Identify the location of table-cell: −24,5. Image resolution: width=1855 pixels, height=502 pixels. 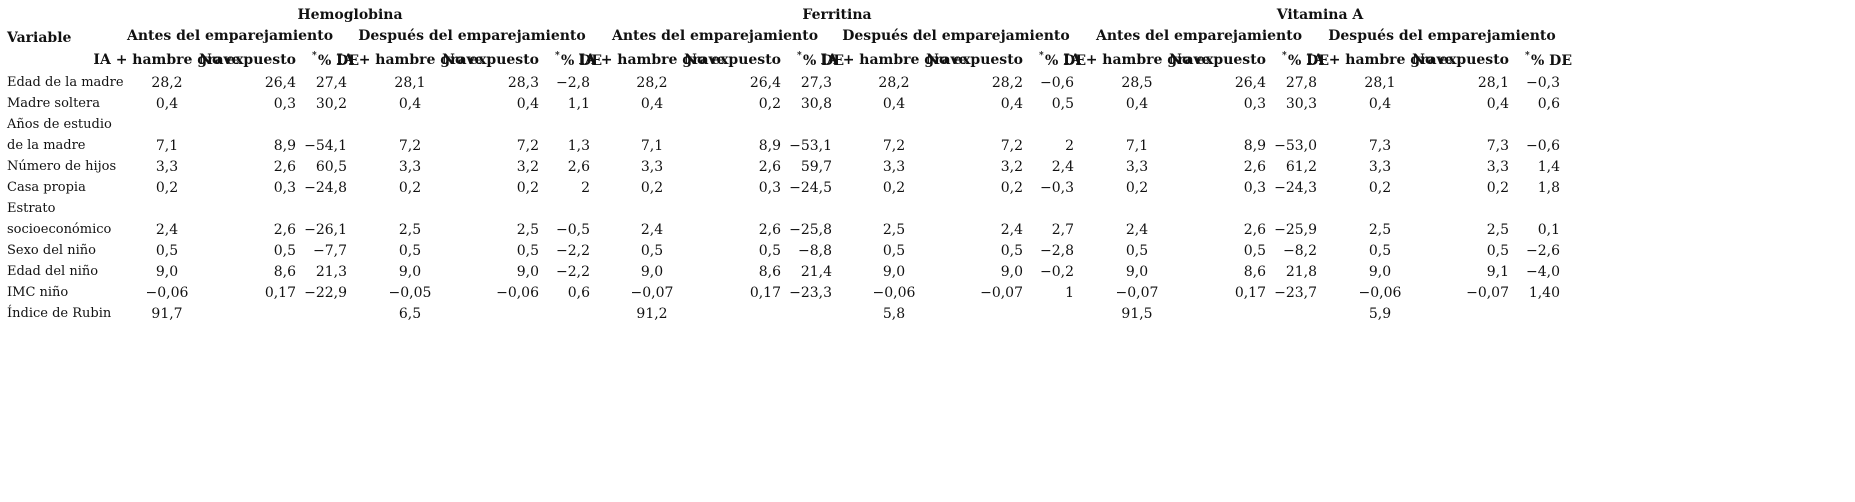
(810, 188).